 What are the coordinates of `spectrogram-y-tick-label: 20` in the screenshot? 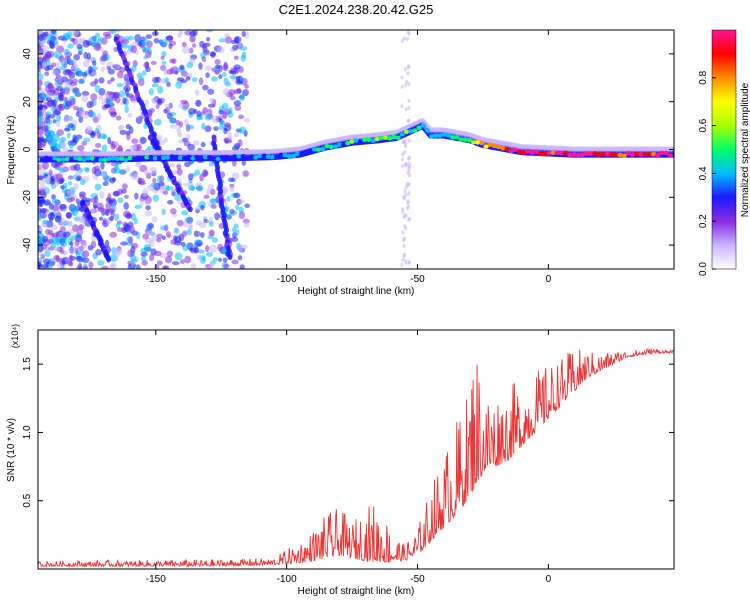 It's located at (27, 102).